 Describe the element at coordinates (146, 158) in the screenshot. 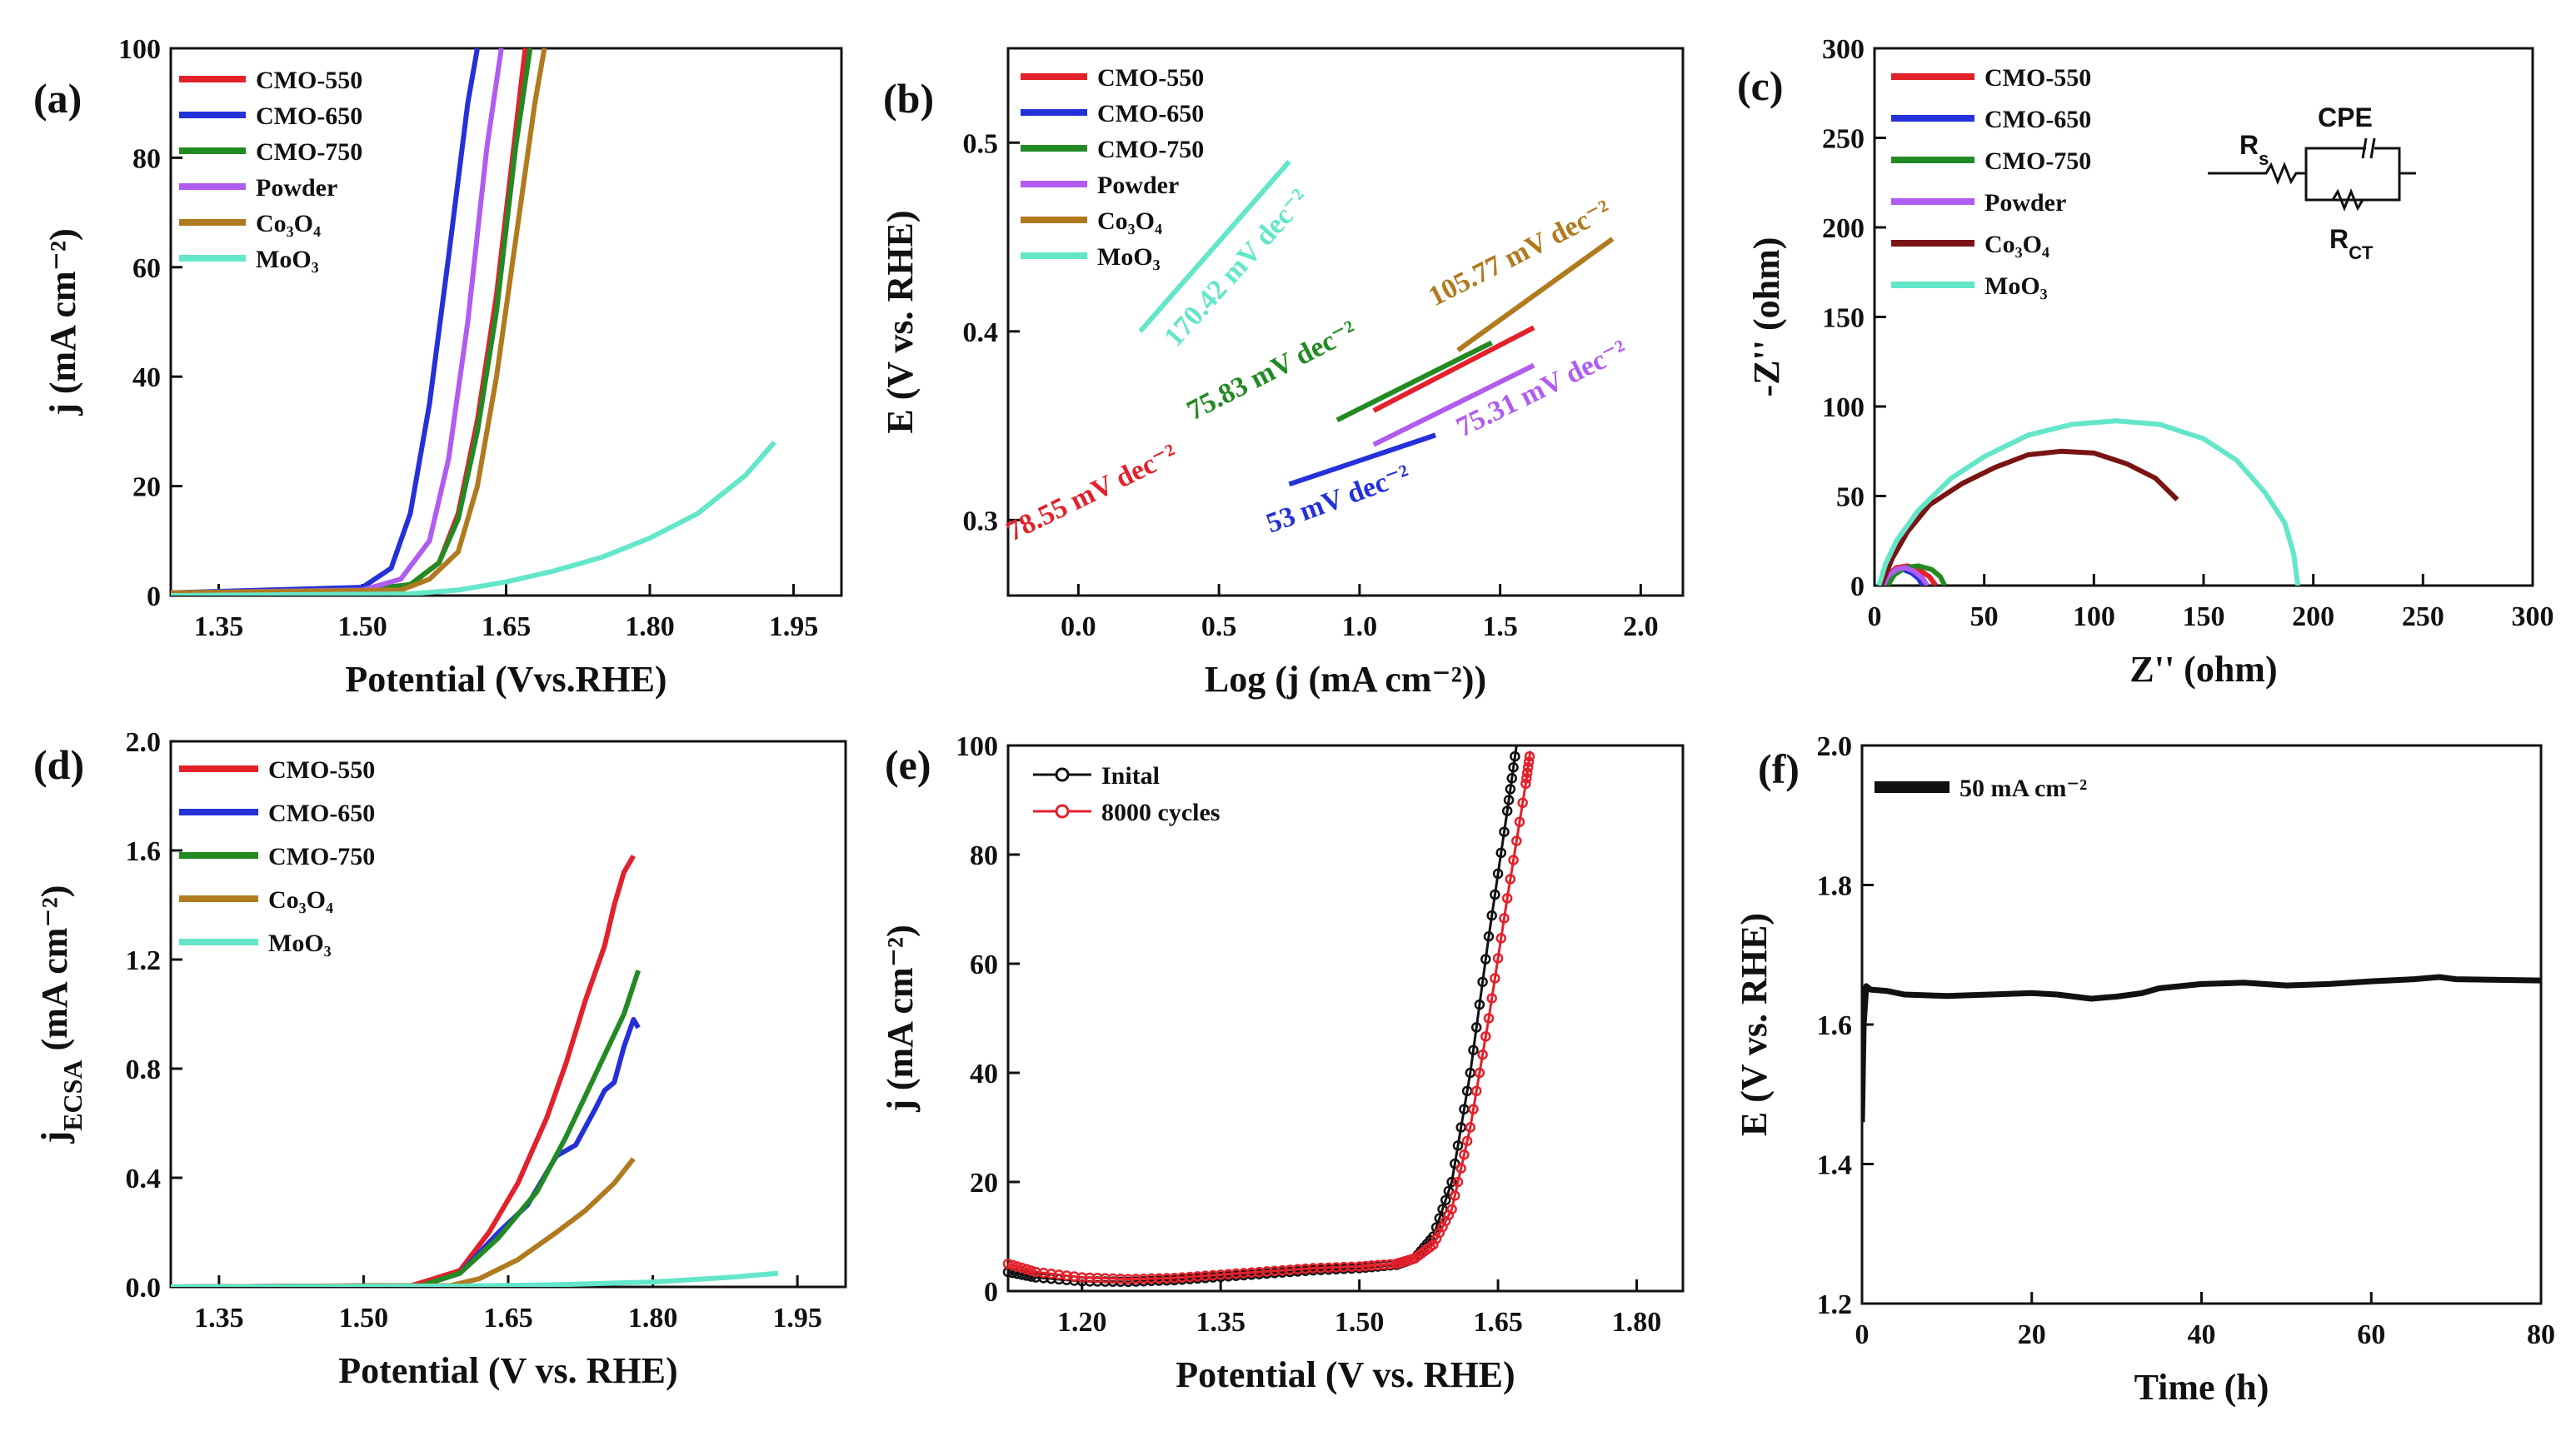

I see `y-tick-label: 80` at that location.